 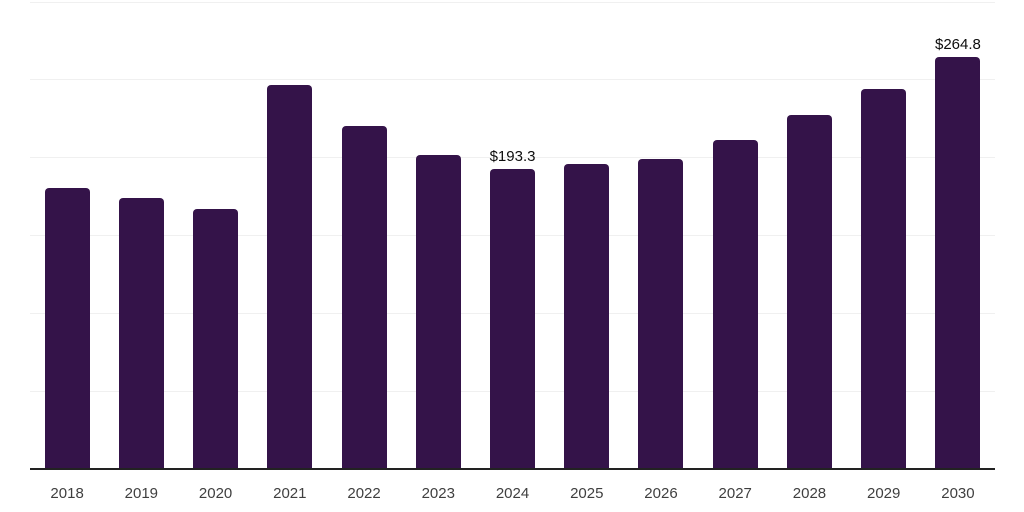 I want to click on bar-group-2027, so click(x=735, y=235).